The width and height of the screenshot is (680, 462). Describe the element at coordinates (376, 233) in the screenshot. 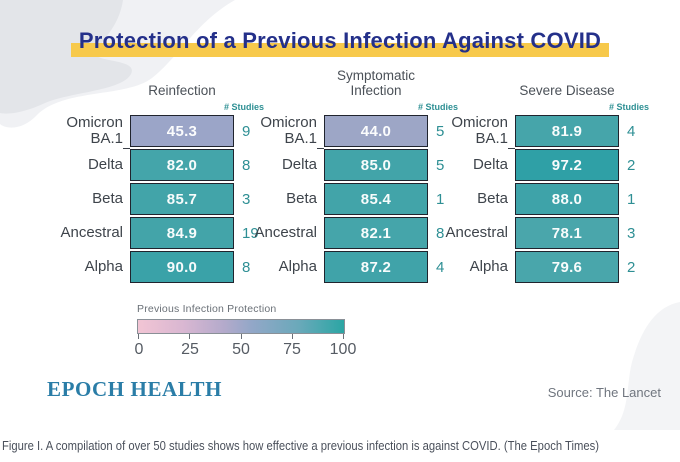

I see `protection-value-cell: 82.1` at that location.